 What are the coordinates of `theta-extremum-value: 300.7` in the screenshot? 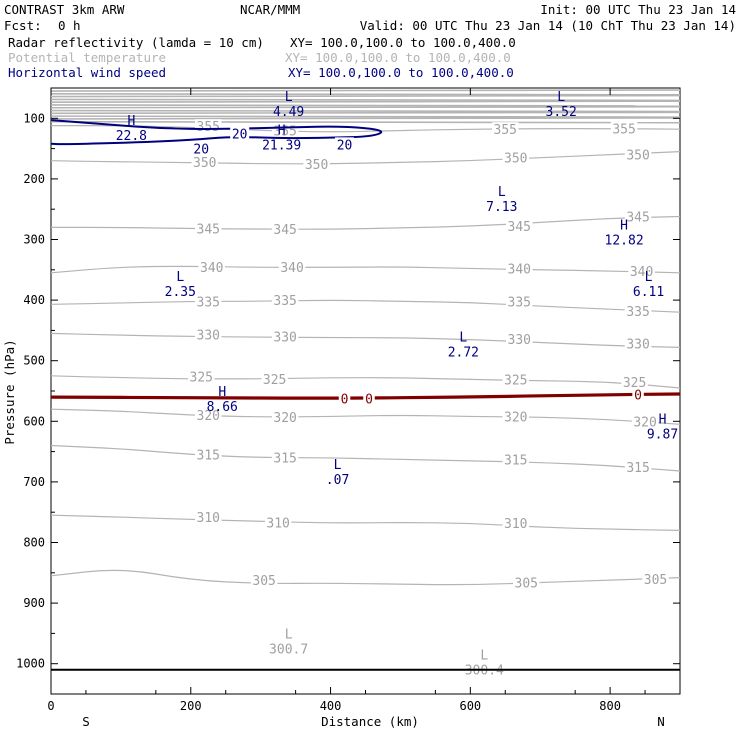 It's located at (288, 649).